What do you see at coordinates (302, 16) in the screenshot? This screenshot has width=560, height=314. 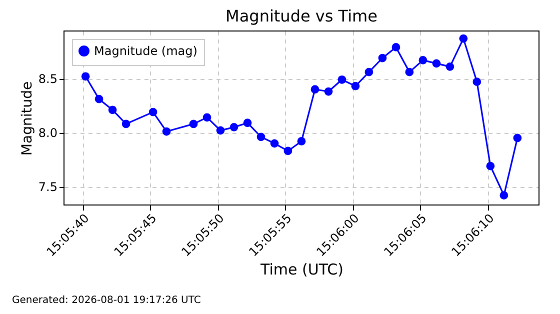 I see `chart-title: Magnitude vs Time` at bounding box center [302, 16].